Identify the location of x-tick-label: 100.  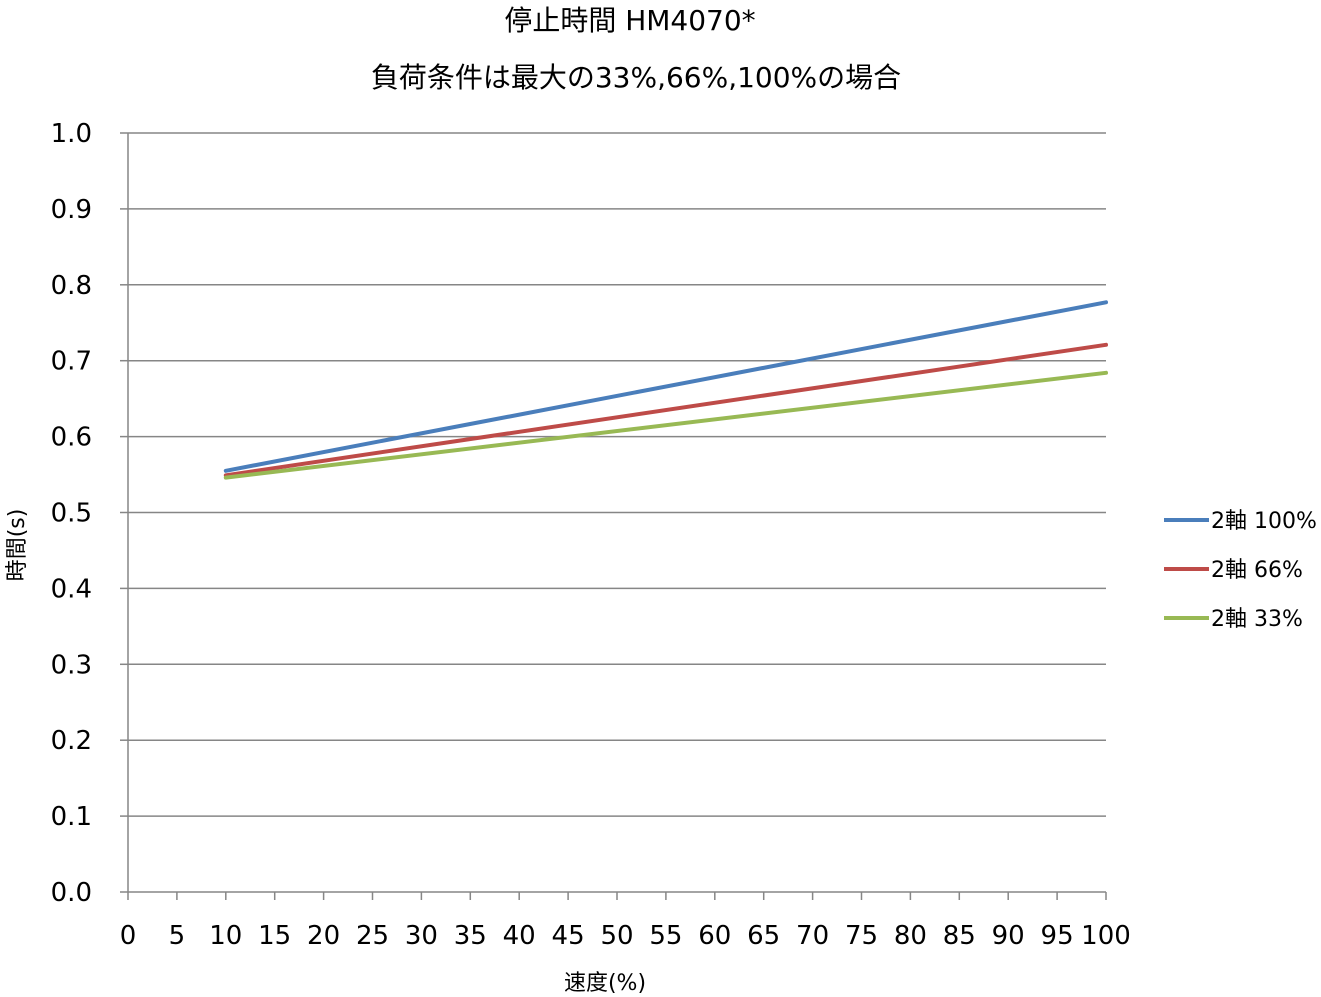
(1106, 936).